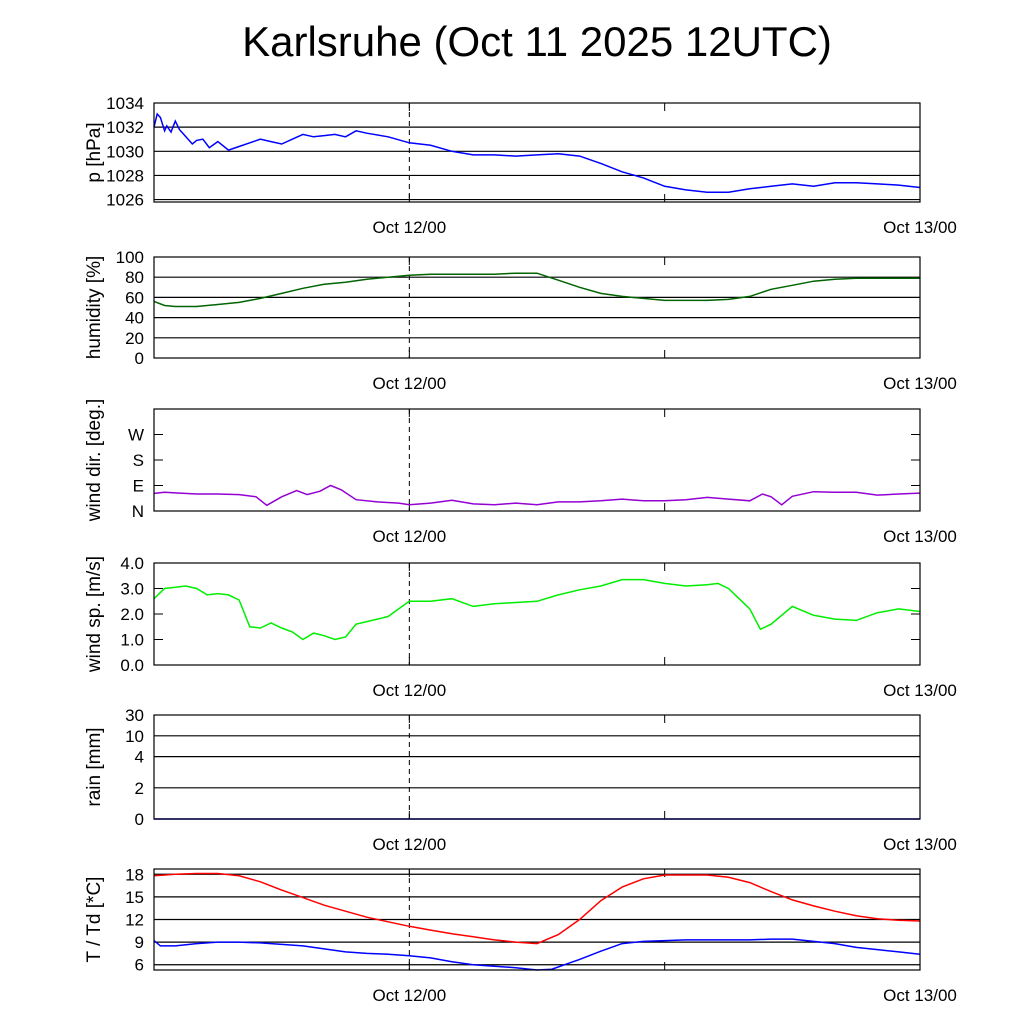 The width and height of the screenshot is (1024, 1024). What do you see at coordinates (94, 920) in the screenshot?
I see `y-axis-label: T / Td [*C]` at bounding box center [94, 920].